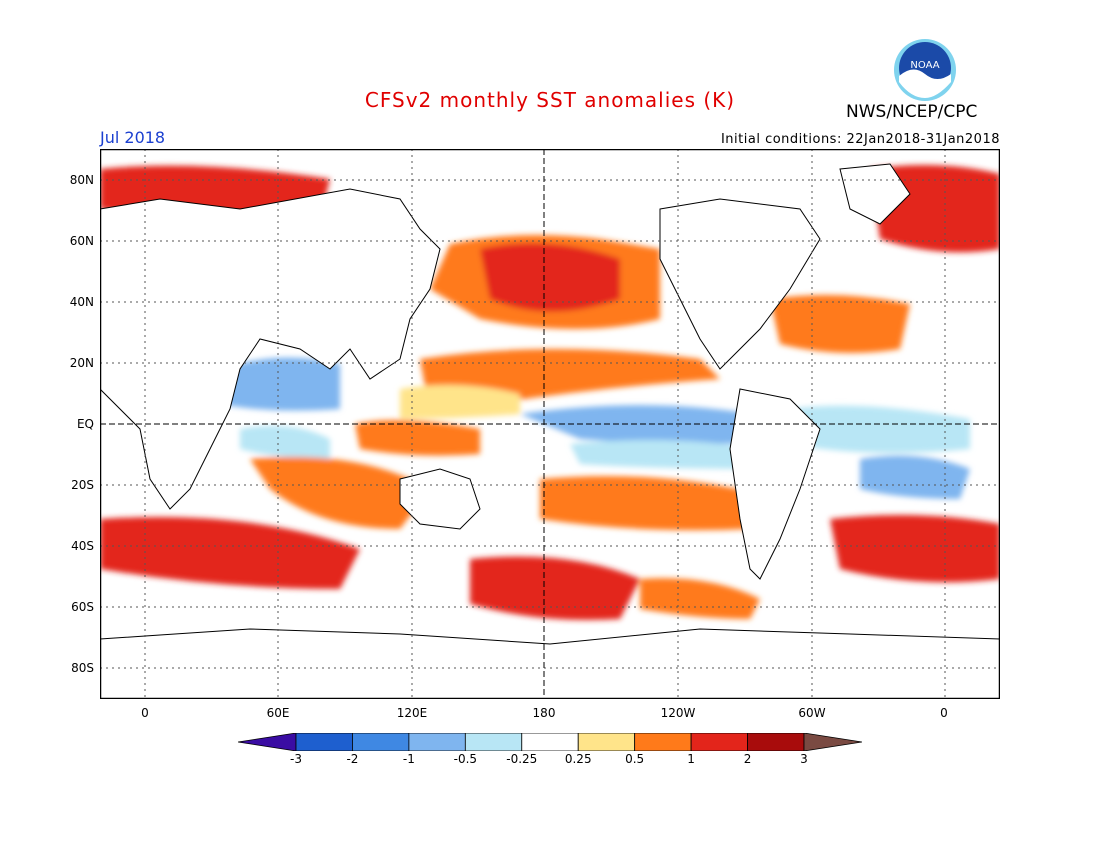 Image resolution: width=1100 pixels, height=850 pixels. What do you see at coordinates (296, 759) in the screenshot?
I see `colorbar-tick-label: -3` at bounding box center [296, 759].